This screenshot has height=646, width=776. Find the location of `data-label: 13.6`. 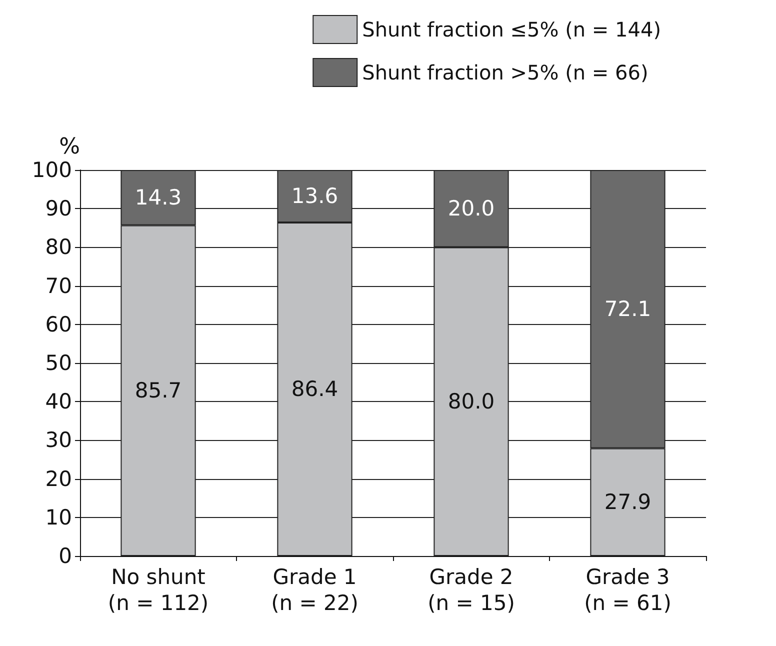

data-label: 13.6 is located at coordinates (314, 196).